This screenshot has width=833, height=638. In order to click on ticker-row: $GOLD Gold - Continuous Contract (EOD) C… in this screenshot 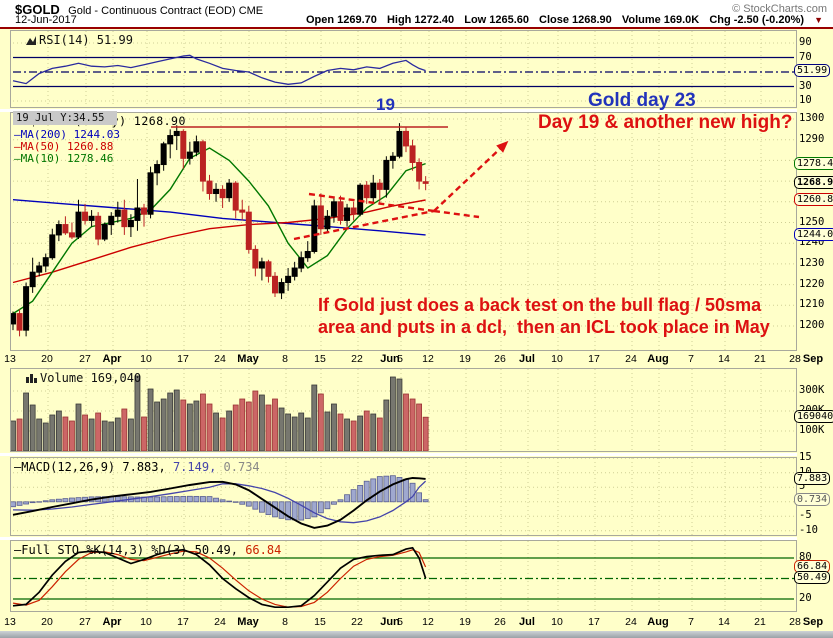, I will do `click(139, 9)`.